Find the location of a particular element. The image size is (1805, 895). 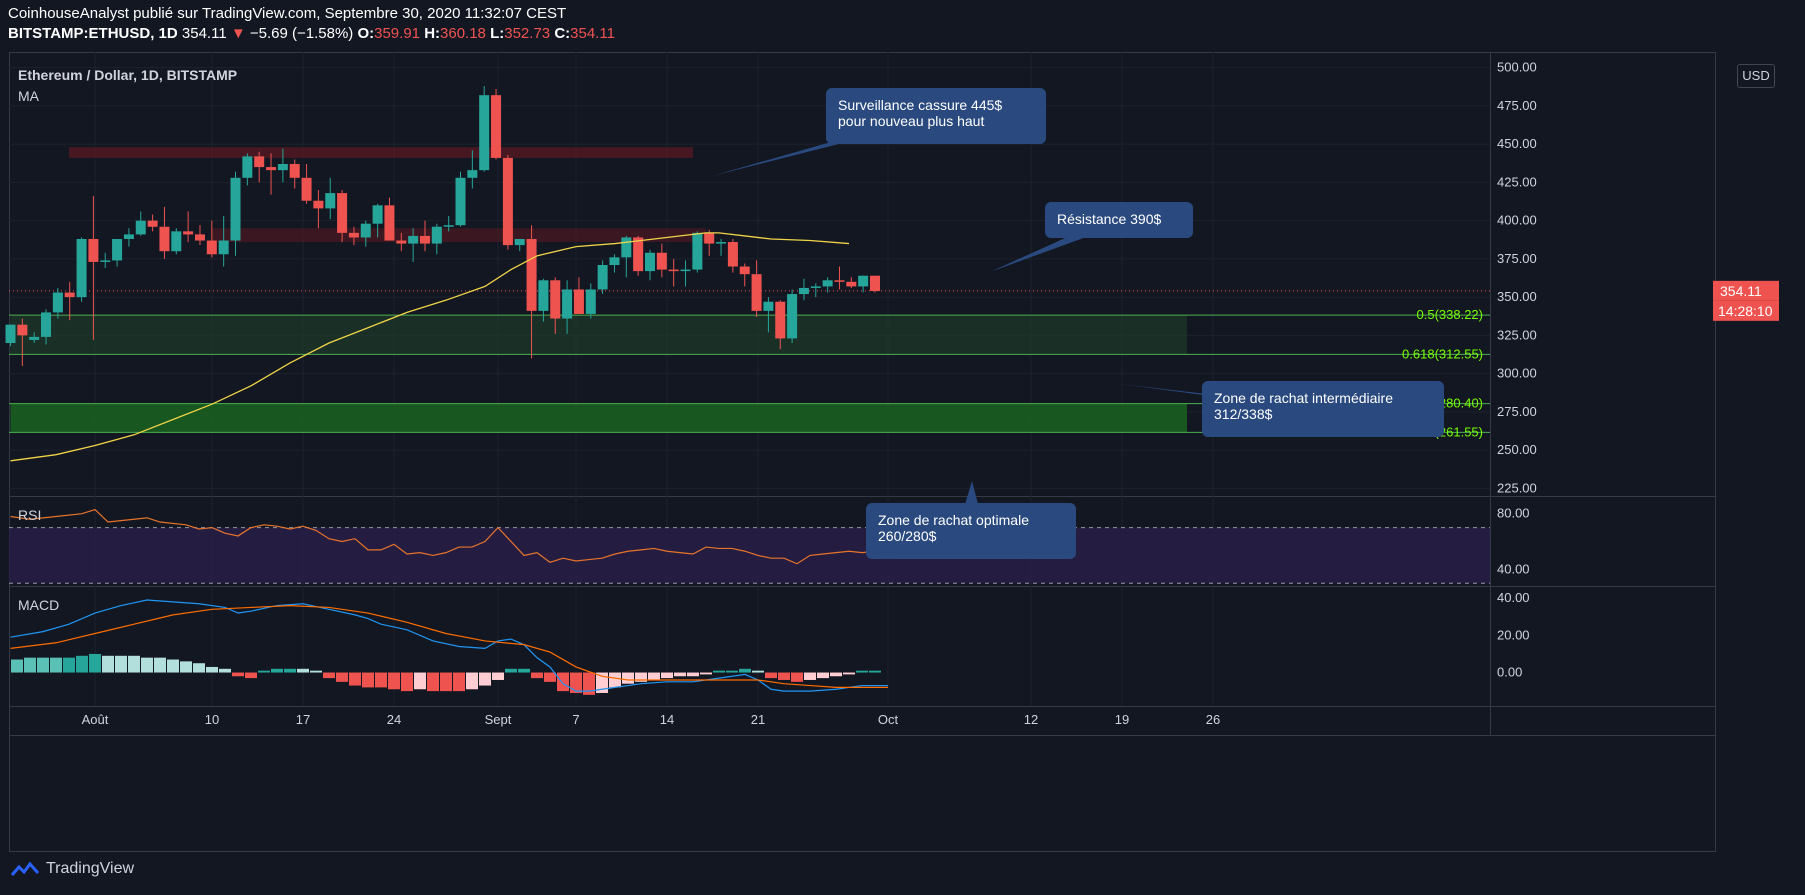

currency-button: USD is located at coordinates (1756, 76).